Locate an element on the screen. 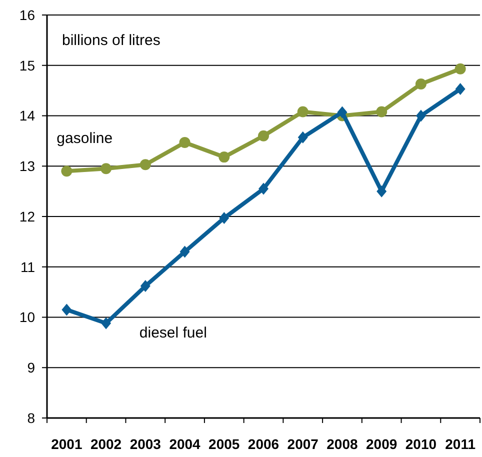 The image size is (482, 457). x-tick-label: 2008 is located at coordinates (342, 444).